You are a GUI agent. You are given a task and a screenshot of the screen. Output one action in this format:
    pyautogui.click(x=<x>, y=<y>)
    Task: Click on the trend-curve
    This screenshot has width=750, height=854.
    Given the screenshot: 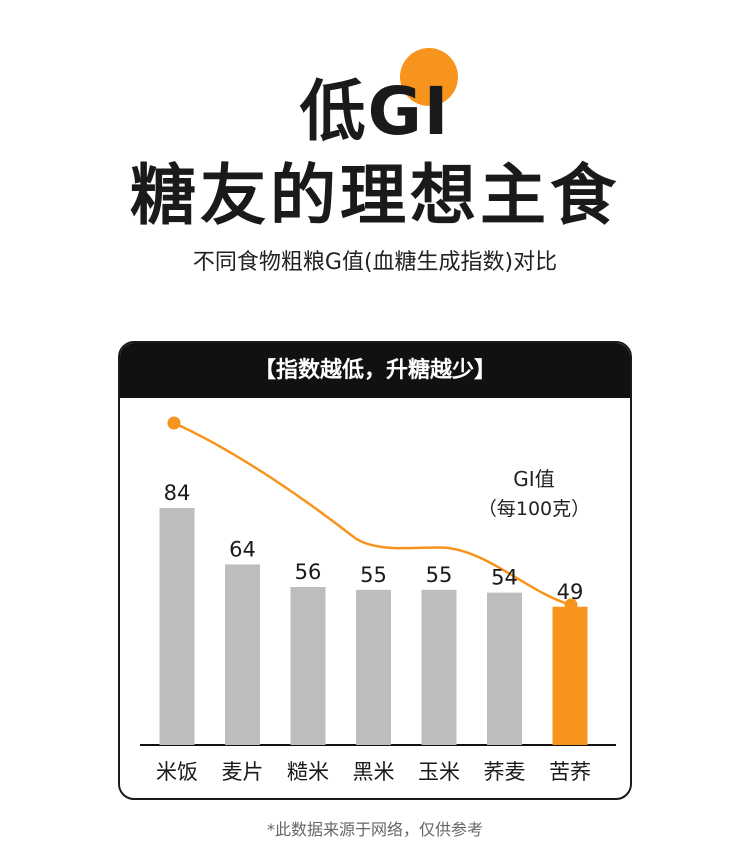 What is the action you would take?
    pyautogui.click(x=372, y=514)
    